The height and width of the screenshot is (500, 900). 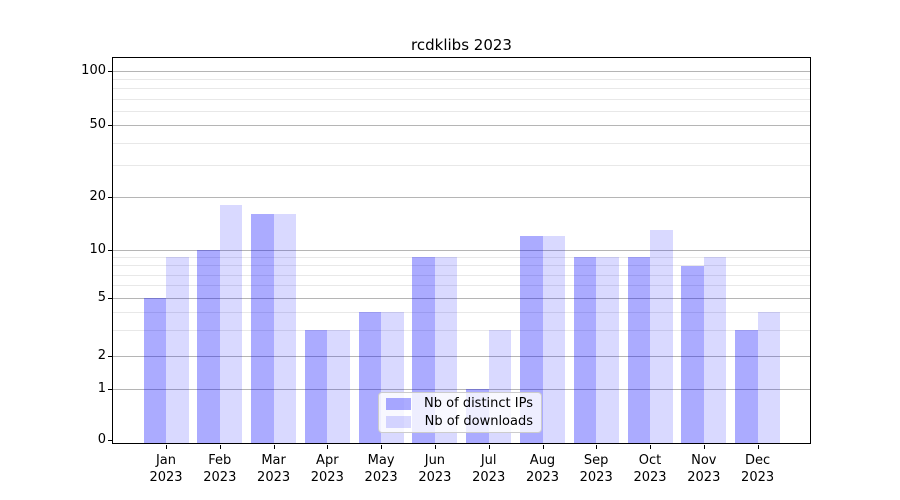 I want to click on bar-distinct-ips-nov, so click(x=692, y=354).